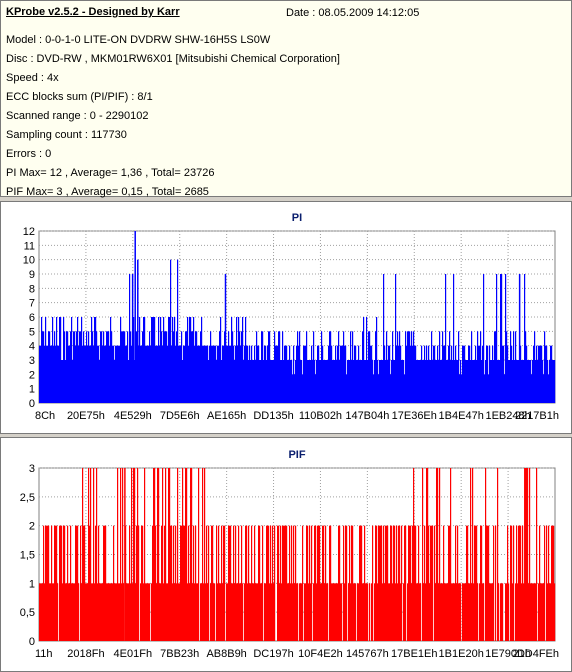 The image size is (572, 672). What do you see at coordinates (133, 416) in the screenshot?
I see `pi-x-tick-label: 4E529h` at bounding box center [133, 416].